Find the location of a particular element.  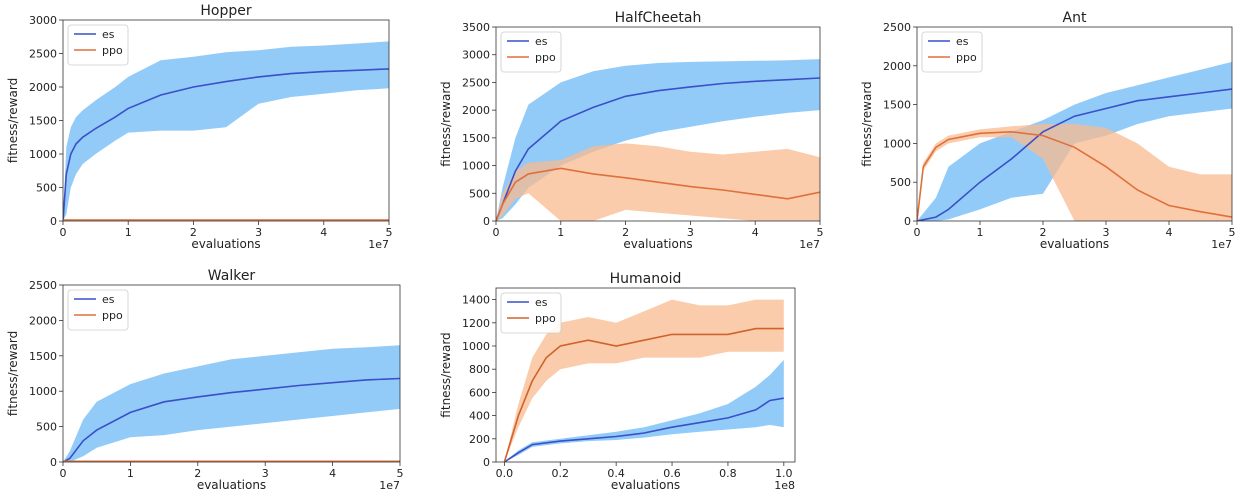

chart-title: Hopper is located at coordinates (225, 11).